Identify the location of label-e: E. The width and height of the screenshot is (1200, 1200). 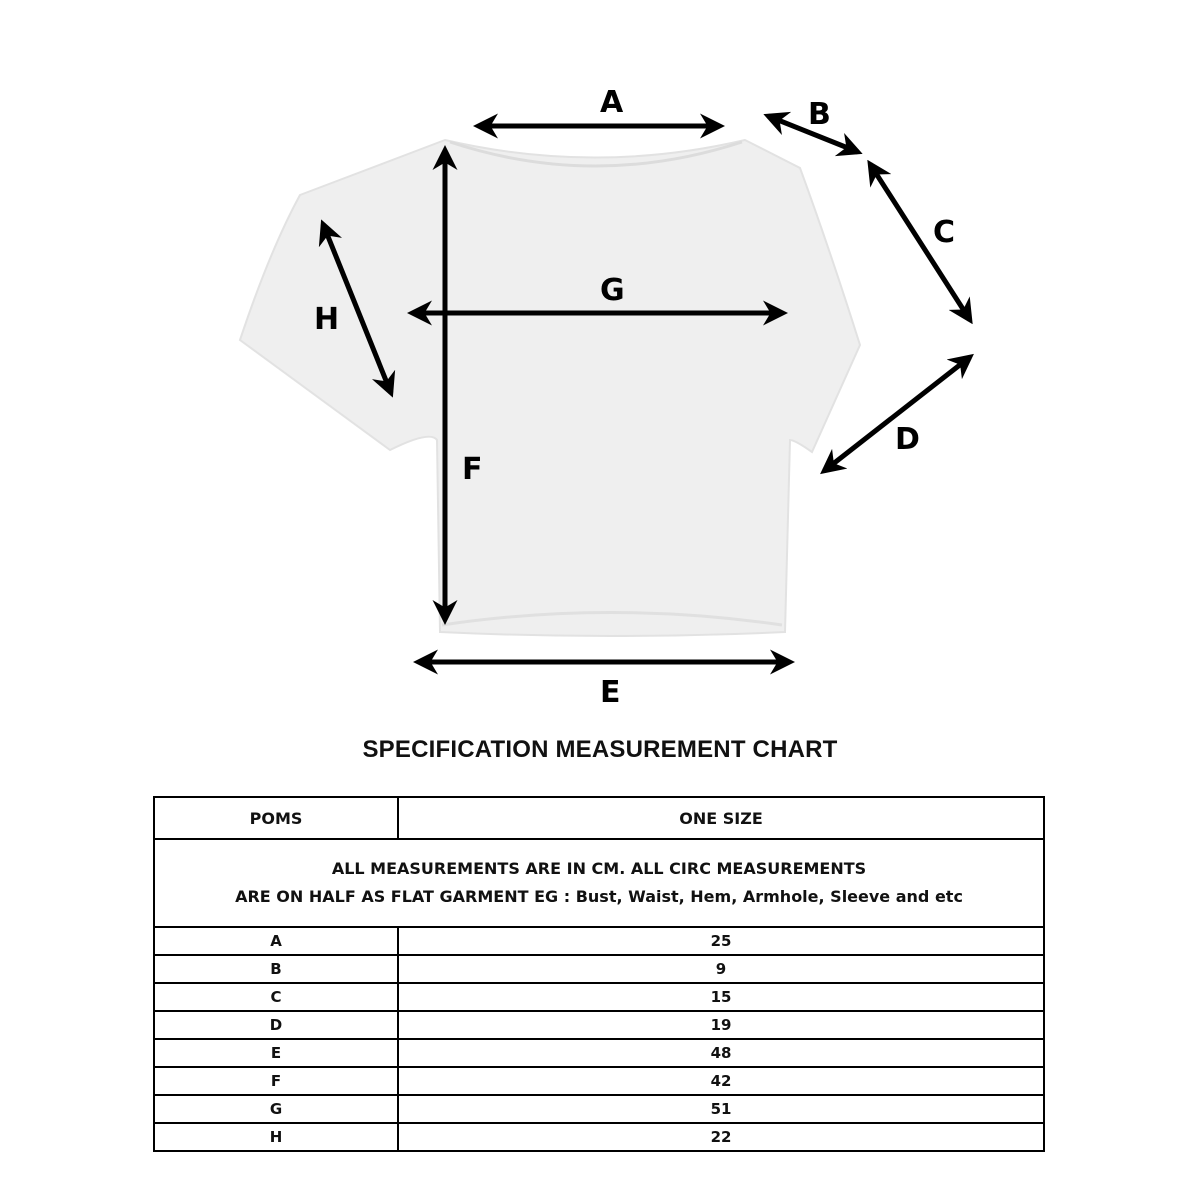
(610, 692).